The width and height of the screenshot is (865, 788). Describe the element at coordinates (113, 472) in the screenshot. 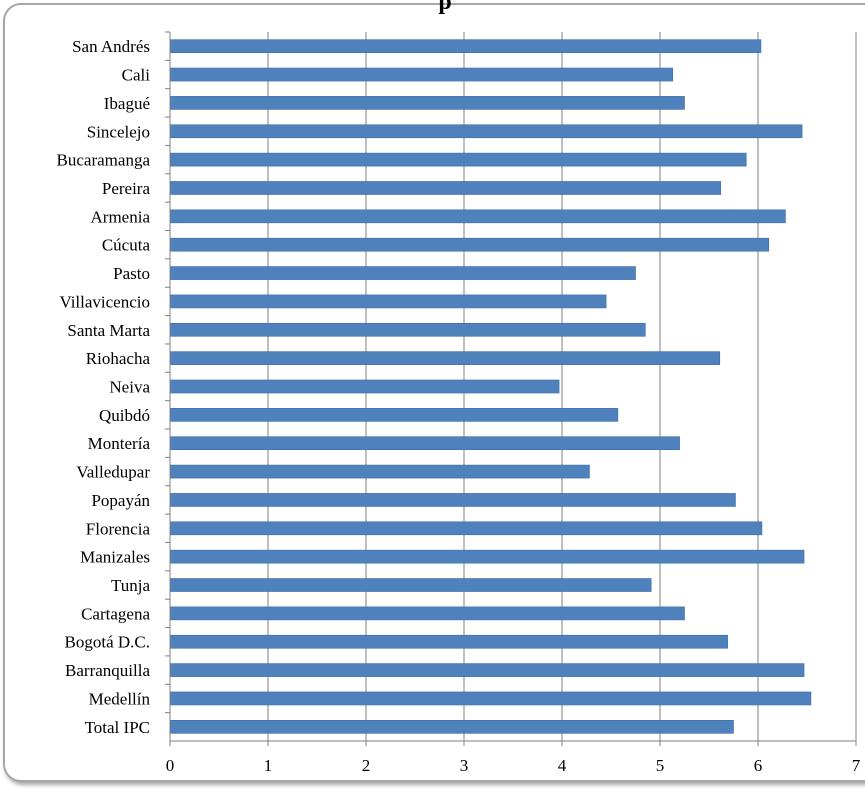

I see `category-label: Valledupar` at that location.